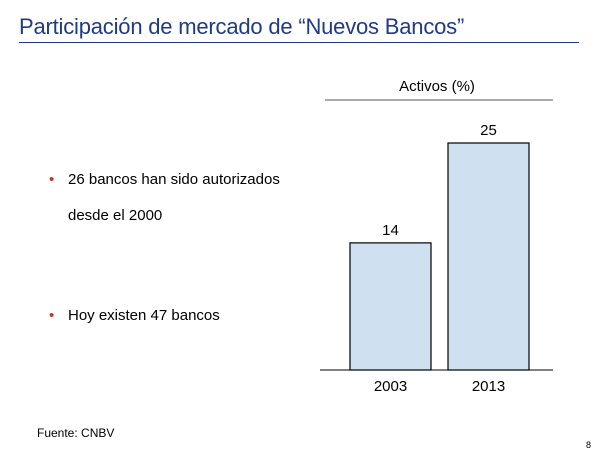  What do you see at coordinates (144, 315) in the screenshot?
I see `bullet-2-text: Hoy existen 47 bancos` at bounding box center [144, 315].